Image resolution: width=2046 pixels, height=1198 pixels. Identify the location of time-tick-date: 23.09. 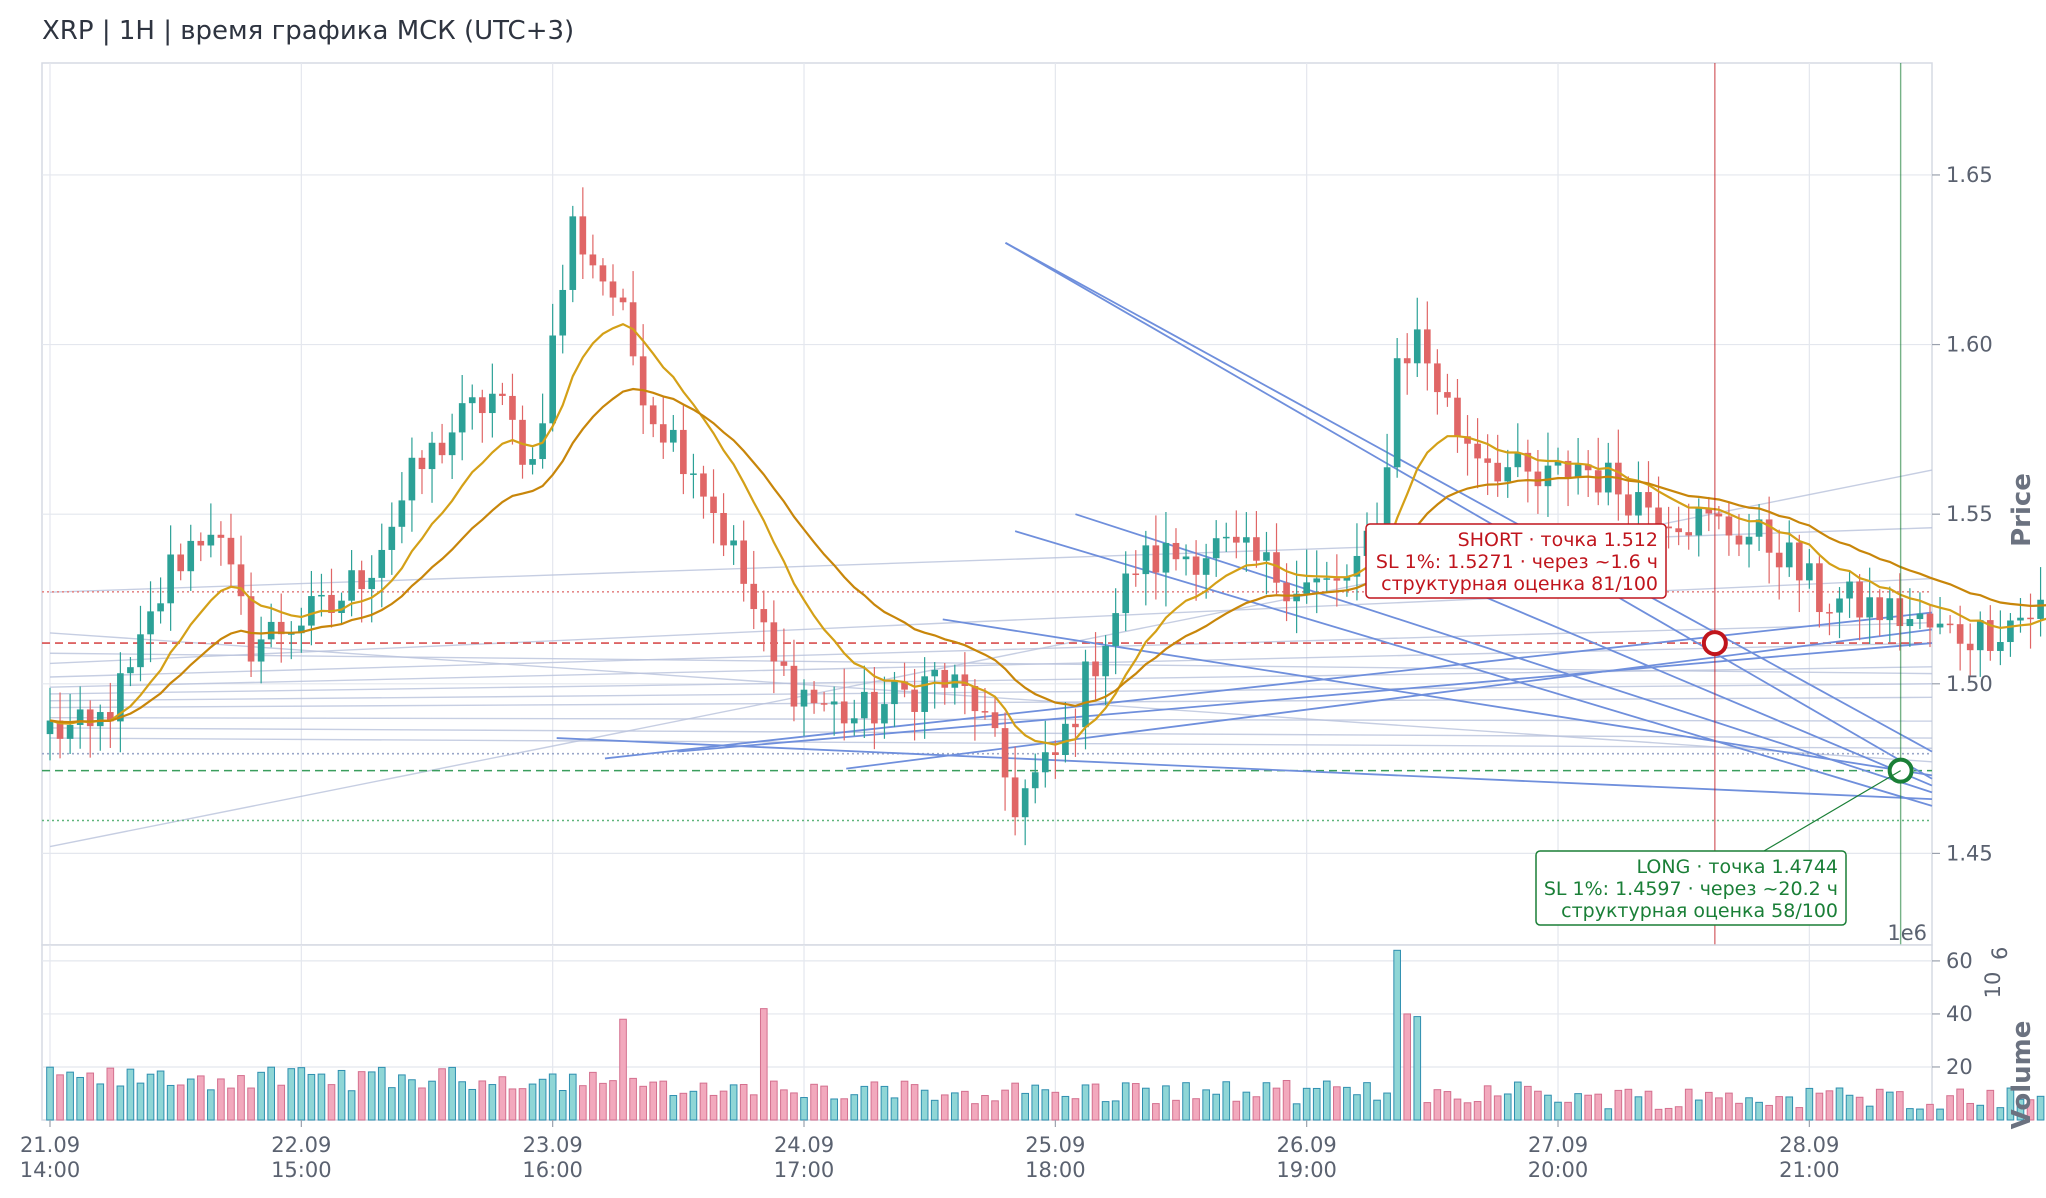
(553, 1145).